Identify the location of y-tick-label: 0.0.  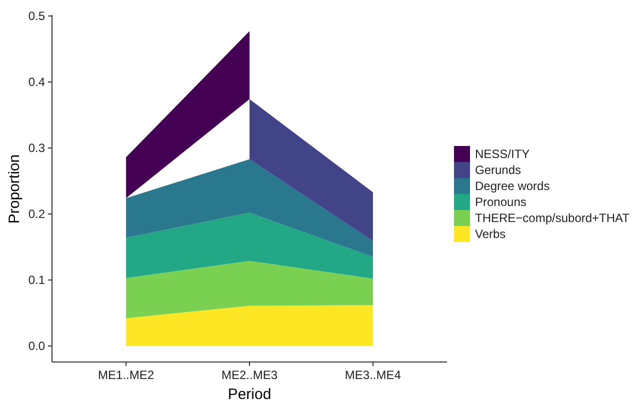
(37, 346).